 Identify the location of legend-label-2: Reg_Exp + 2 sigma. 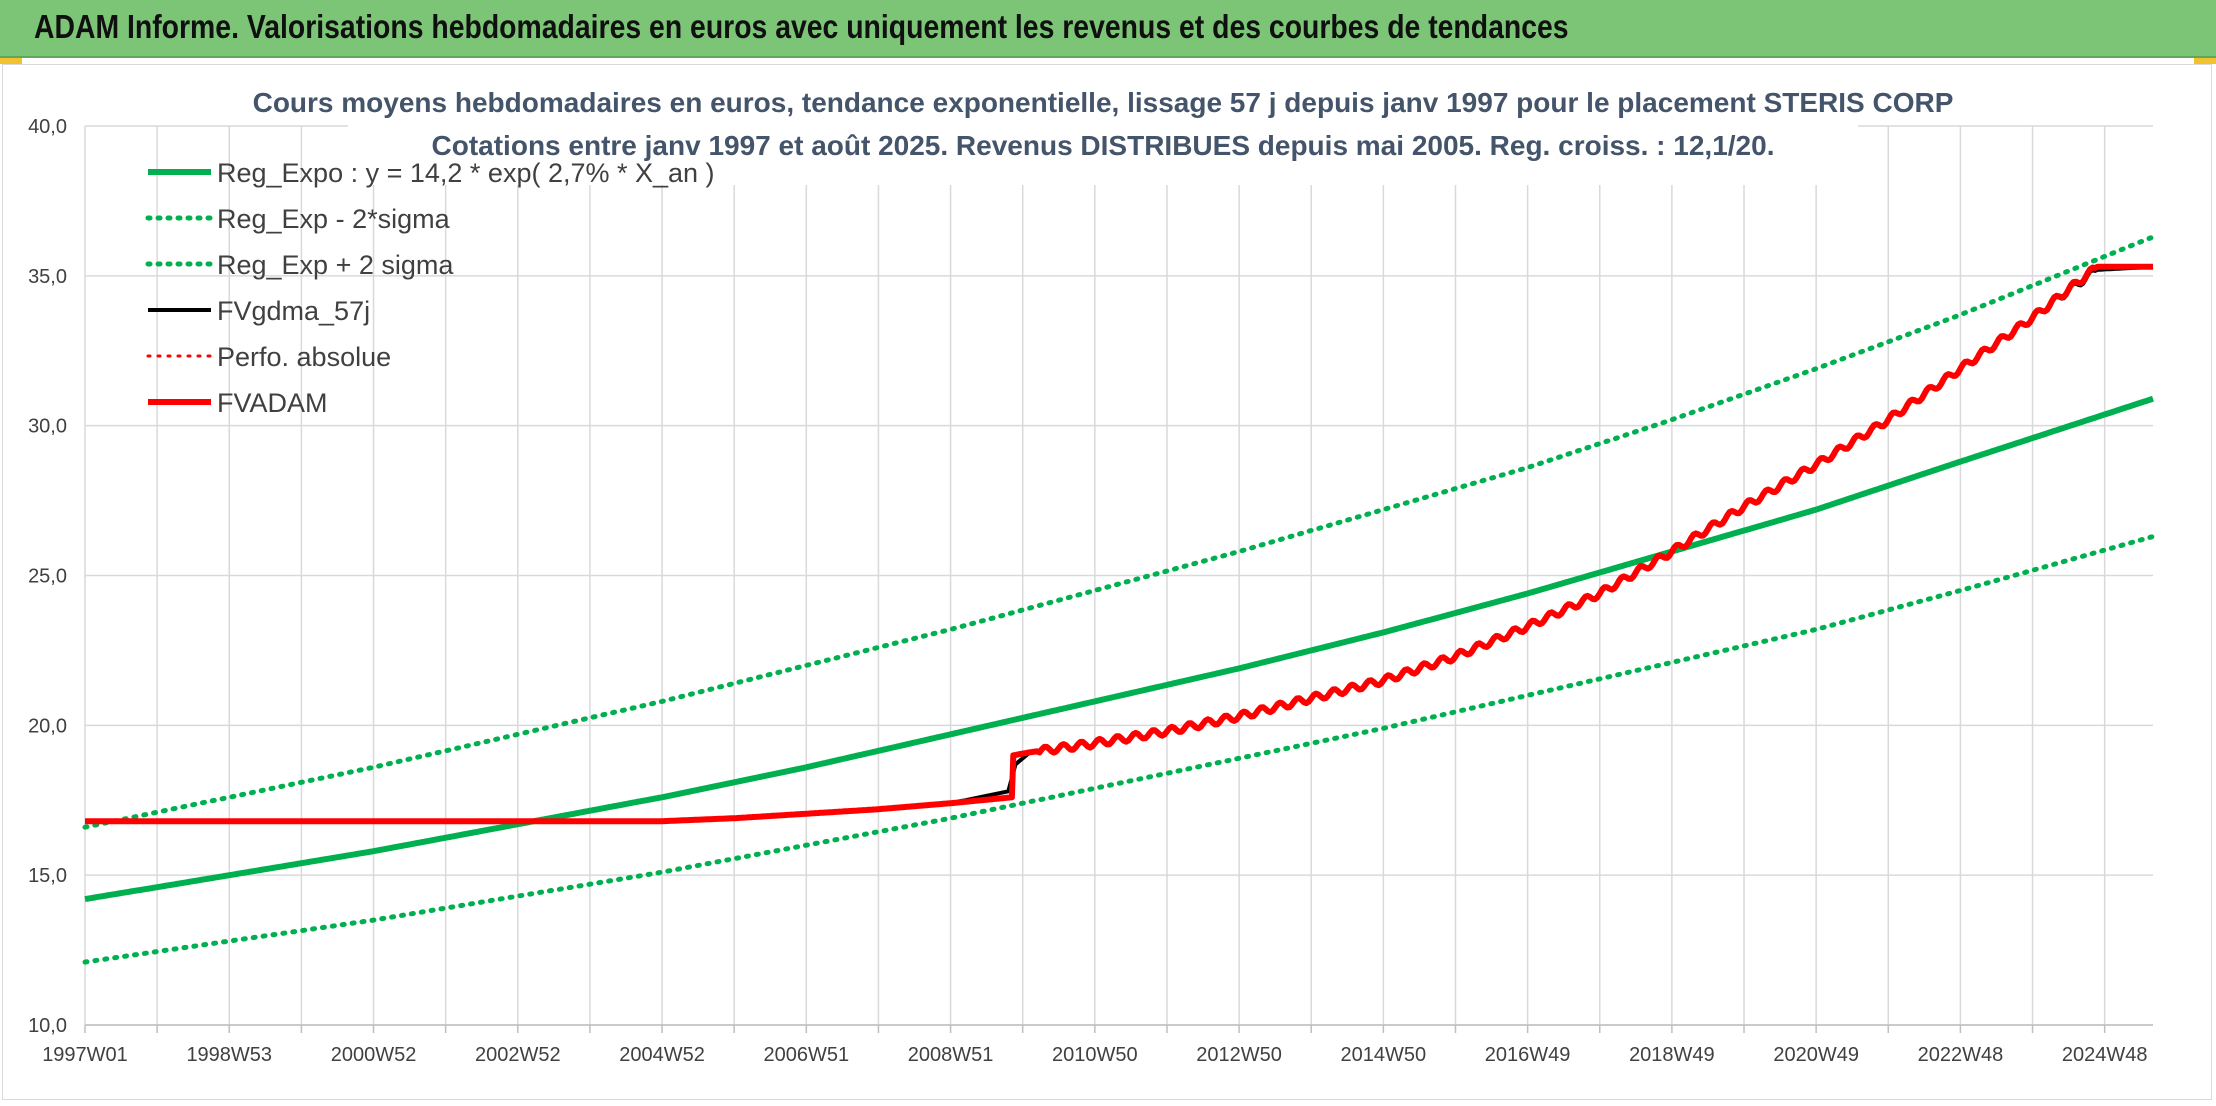
(335, 265).